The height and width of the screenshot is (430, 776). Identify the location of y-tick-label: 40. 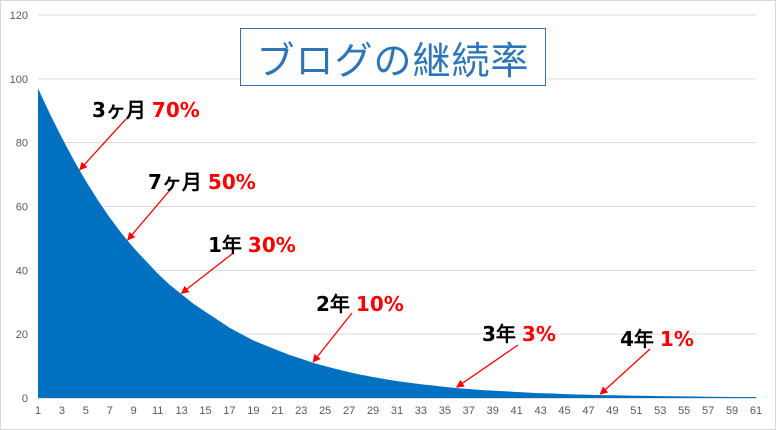
(22, 271).